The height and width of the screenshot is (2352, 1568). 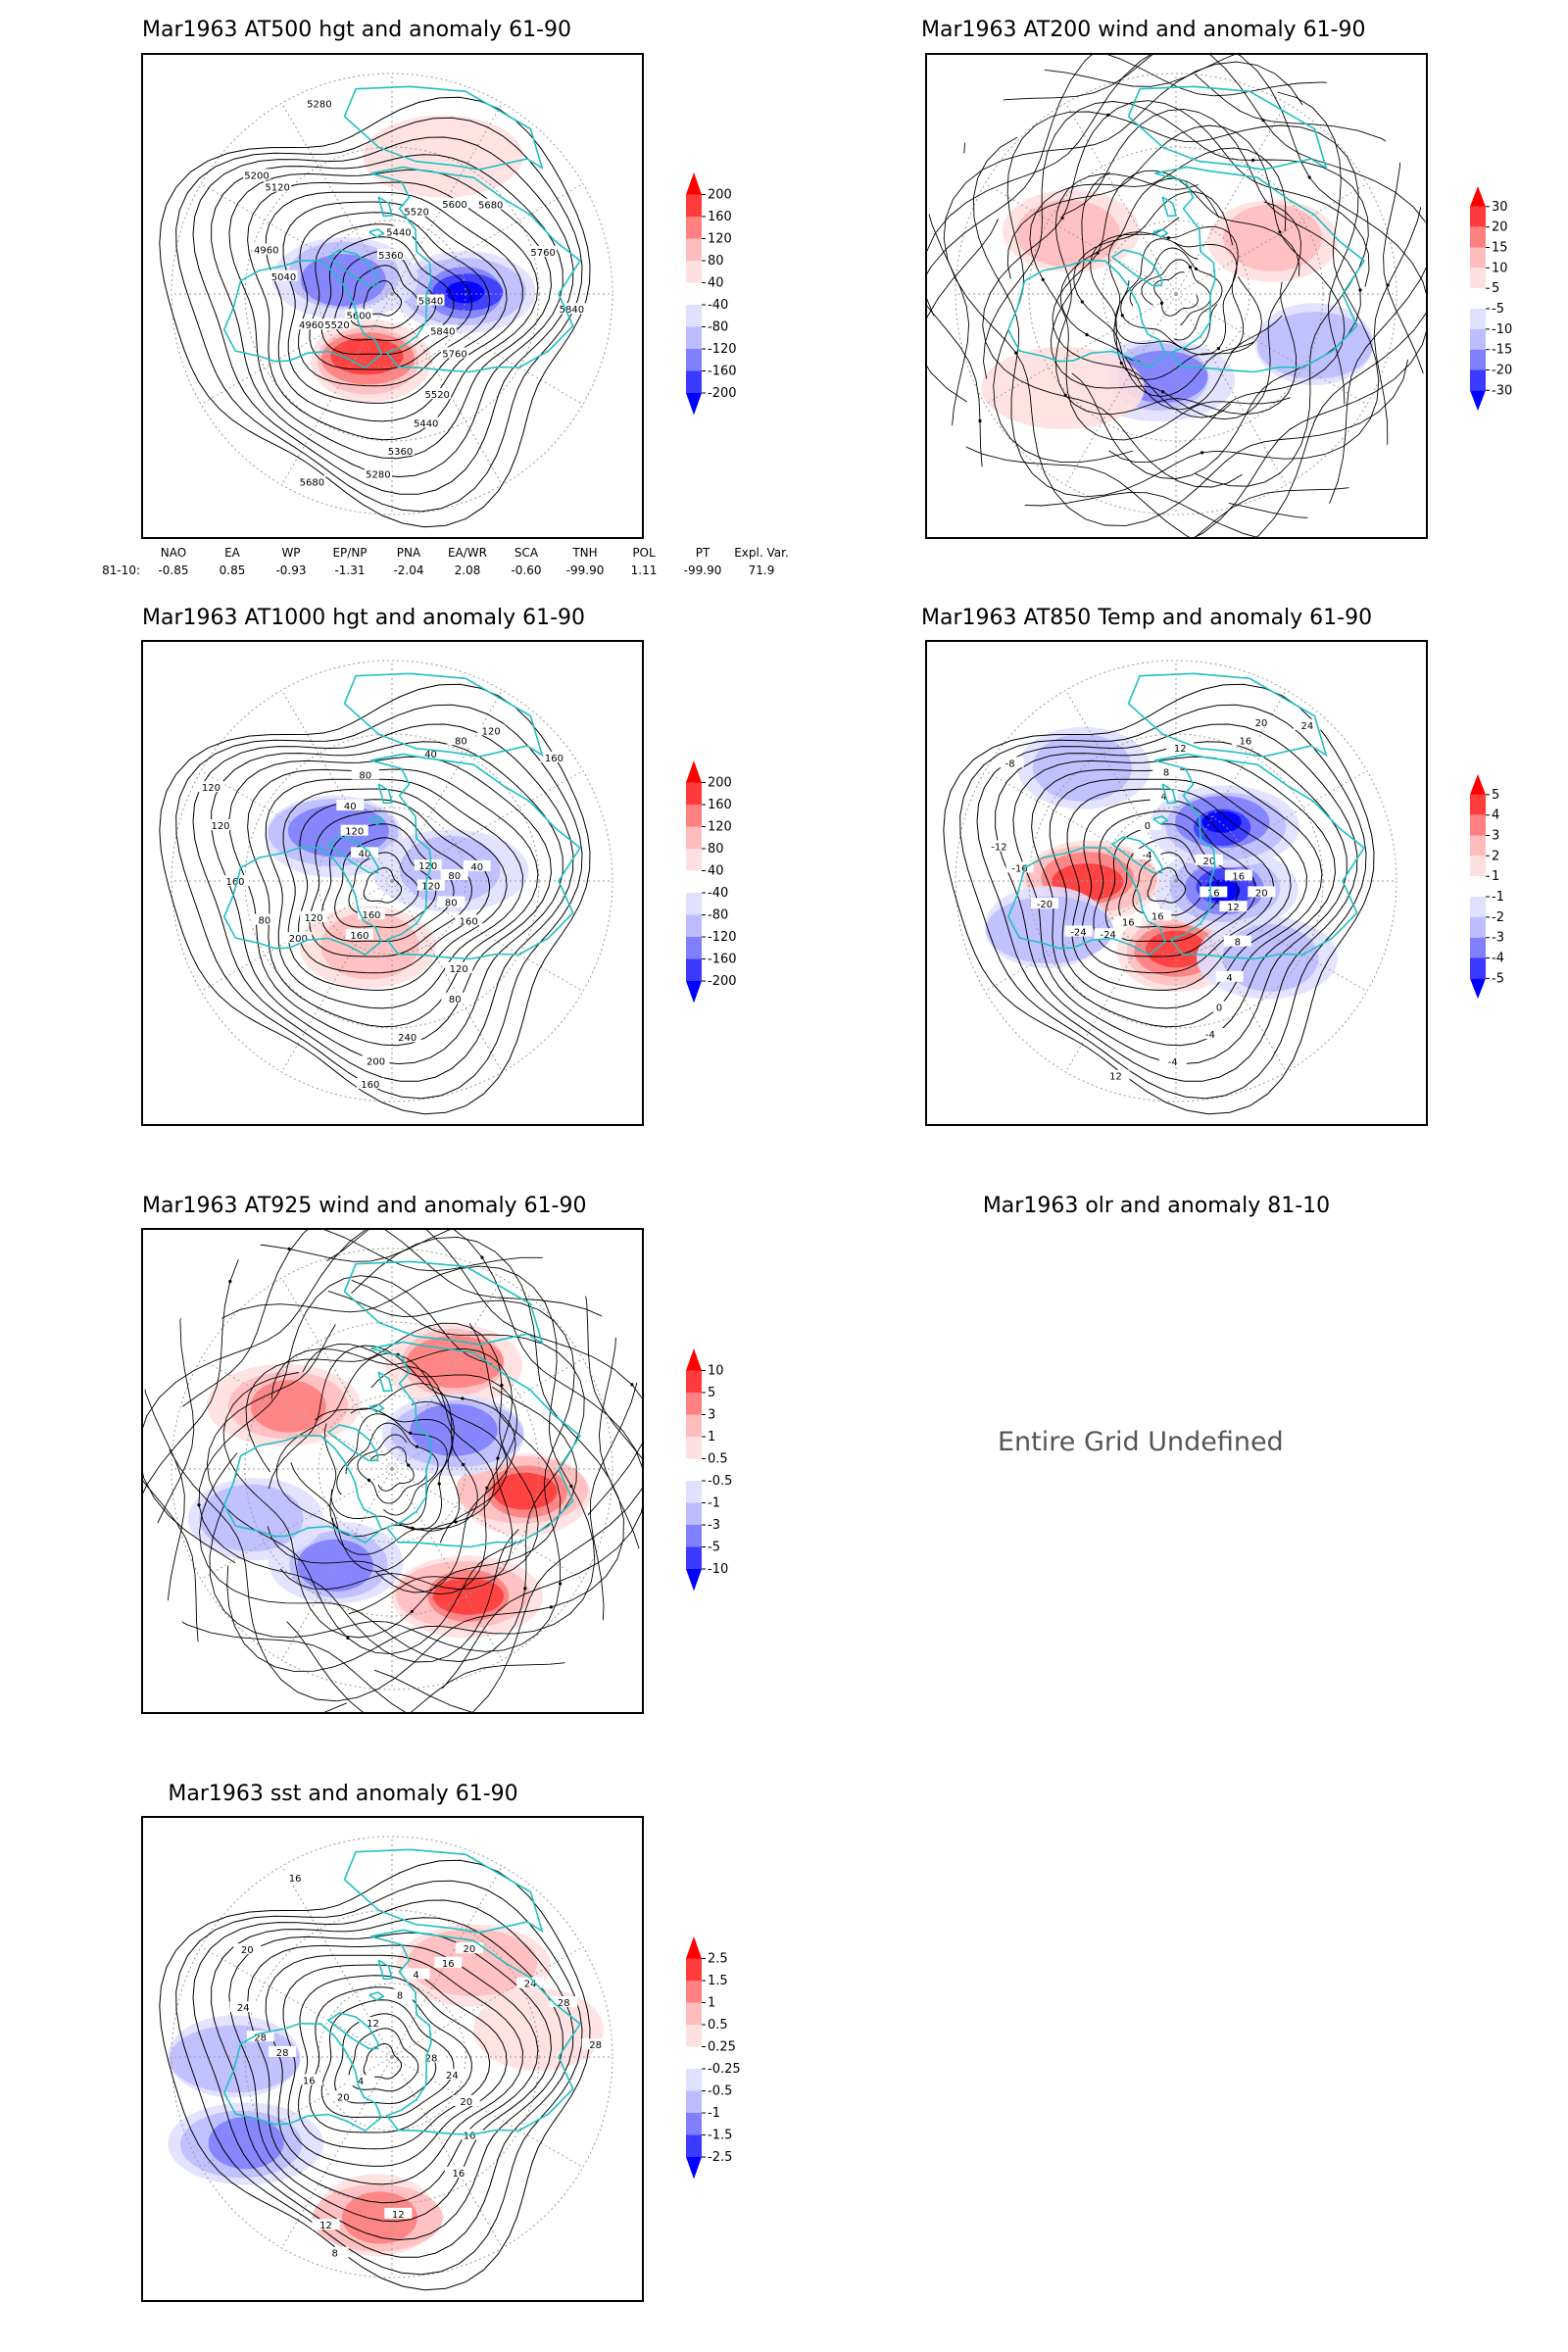 What do you see at coordinates (1156, 1206) in the screenshot?
I see `panel-title-olr: Mar1963 olr and anomaly 81-10` at bounding box center [1156, 1206].